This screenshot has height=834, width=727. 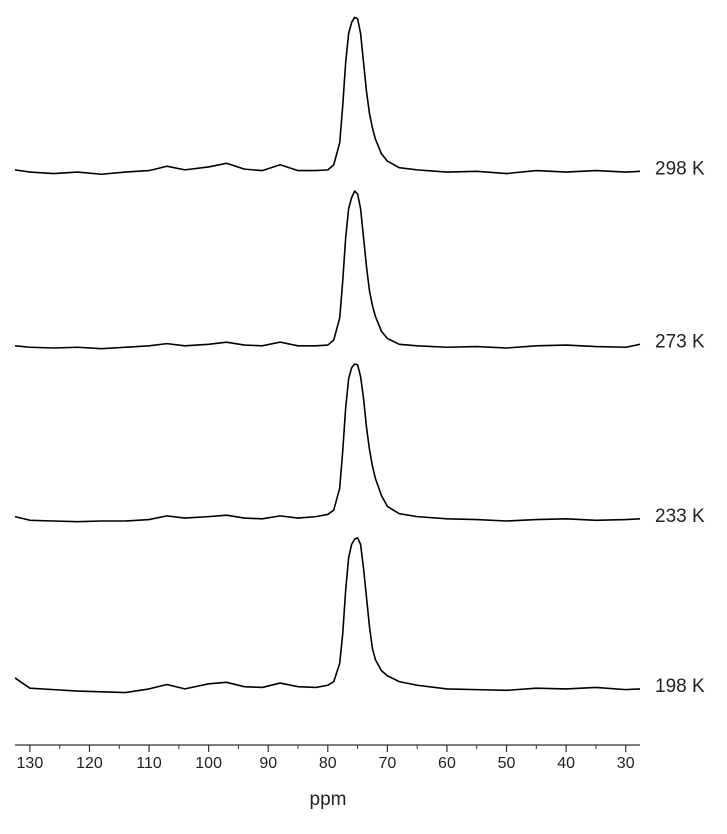 What do you see at coordinates (89, 763) in the screenshot?
I see `x-tick-label: 120` at bounding box center [89, 763].